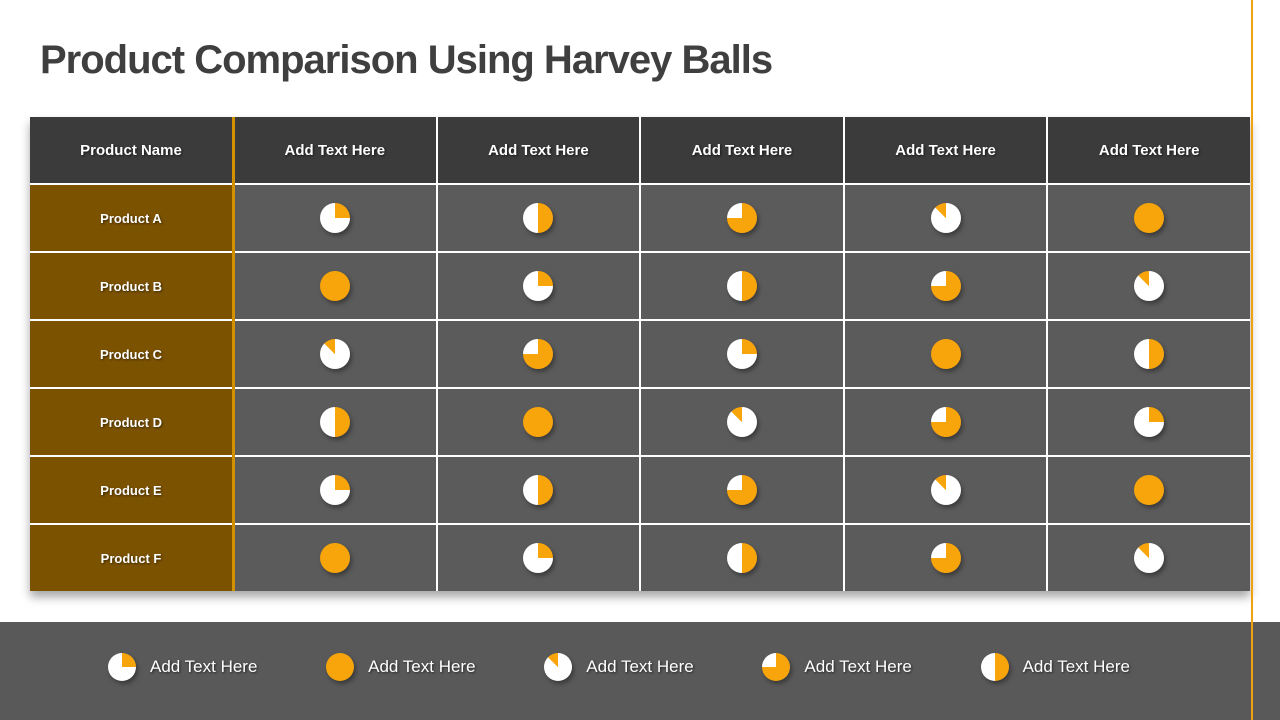  What do you see at coordinates (131, 490) in the screenshot?
I see `row-label-product-e: Product E` at bounding box center [131, 490].